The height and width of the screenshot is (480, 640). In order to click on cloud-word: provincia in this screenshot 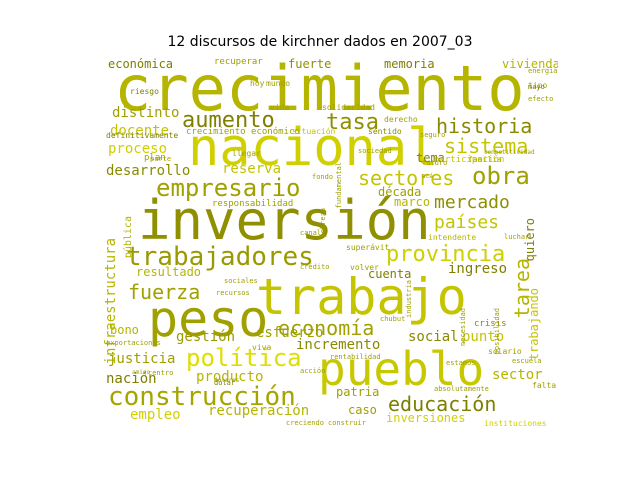, I will do `click(446, 254)`.